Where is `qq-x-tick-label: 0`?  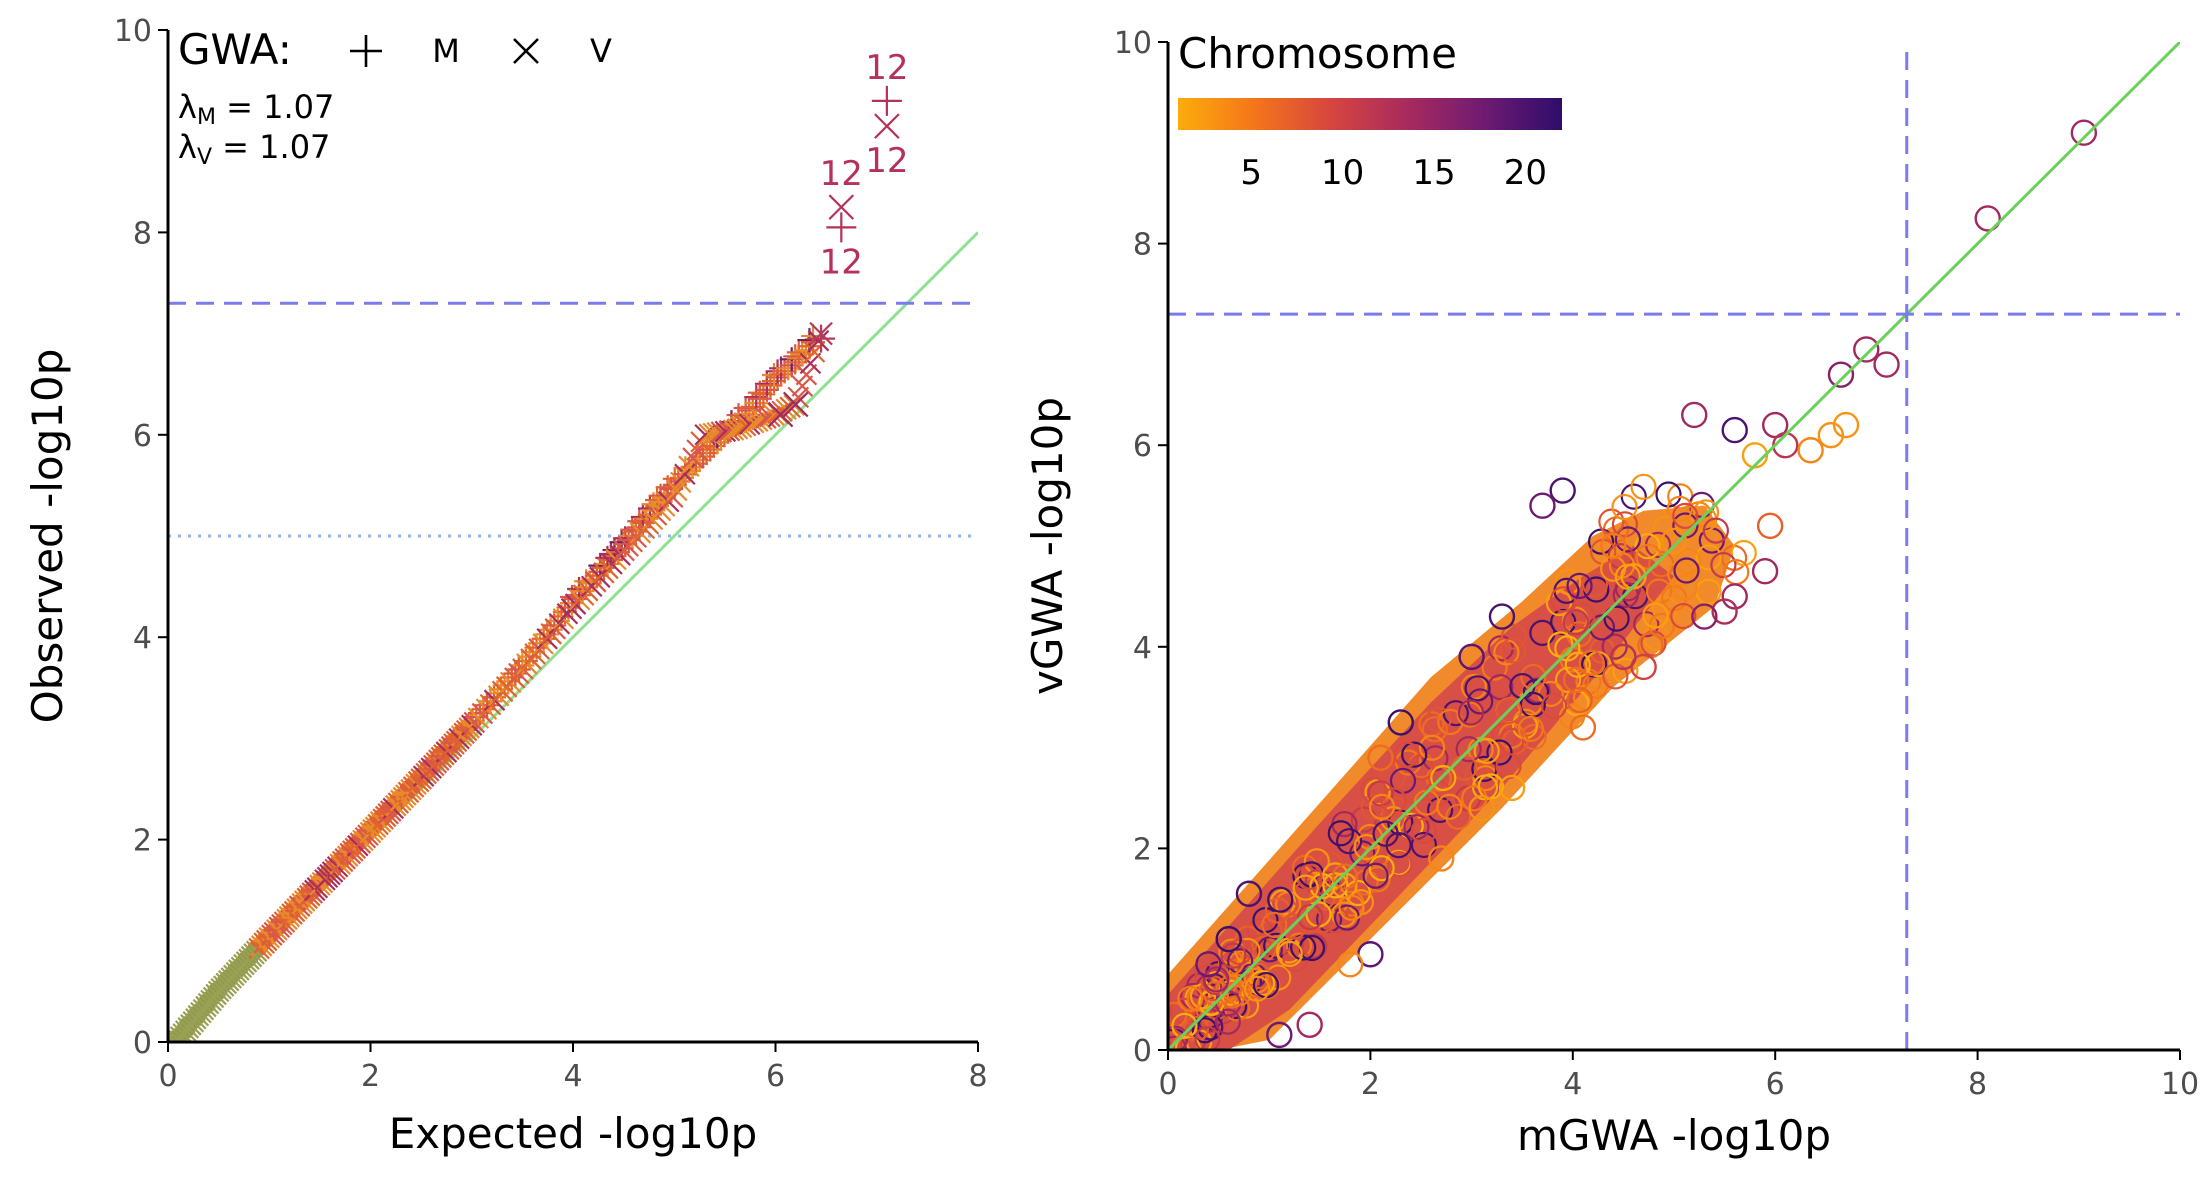
qq-x-tick-label: 0 is located at coordinates (167, 1076).